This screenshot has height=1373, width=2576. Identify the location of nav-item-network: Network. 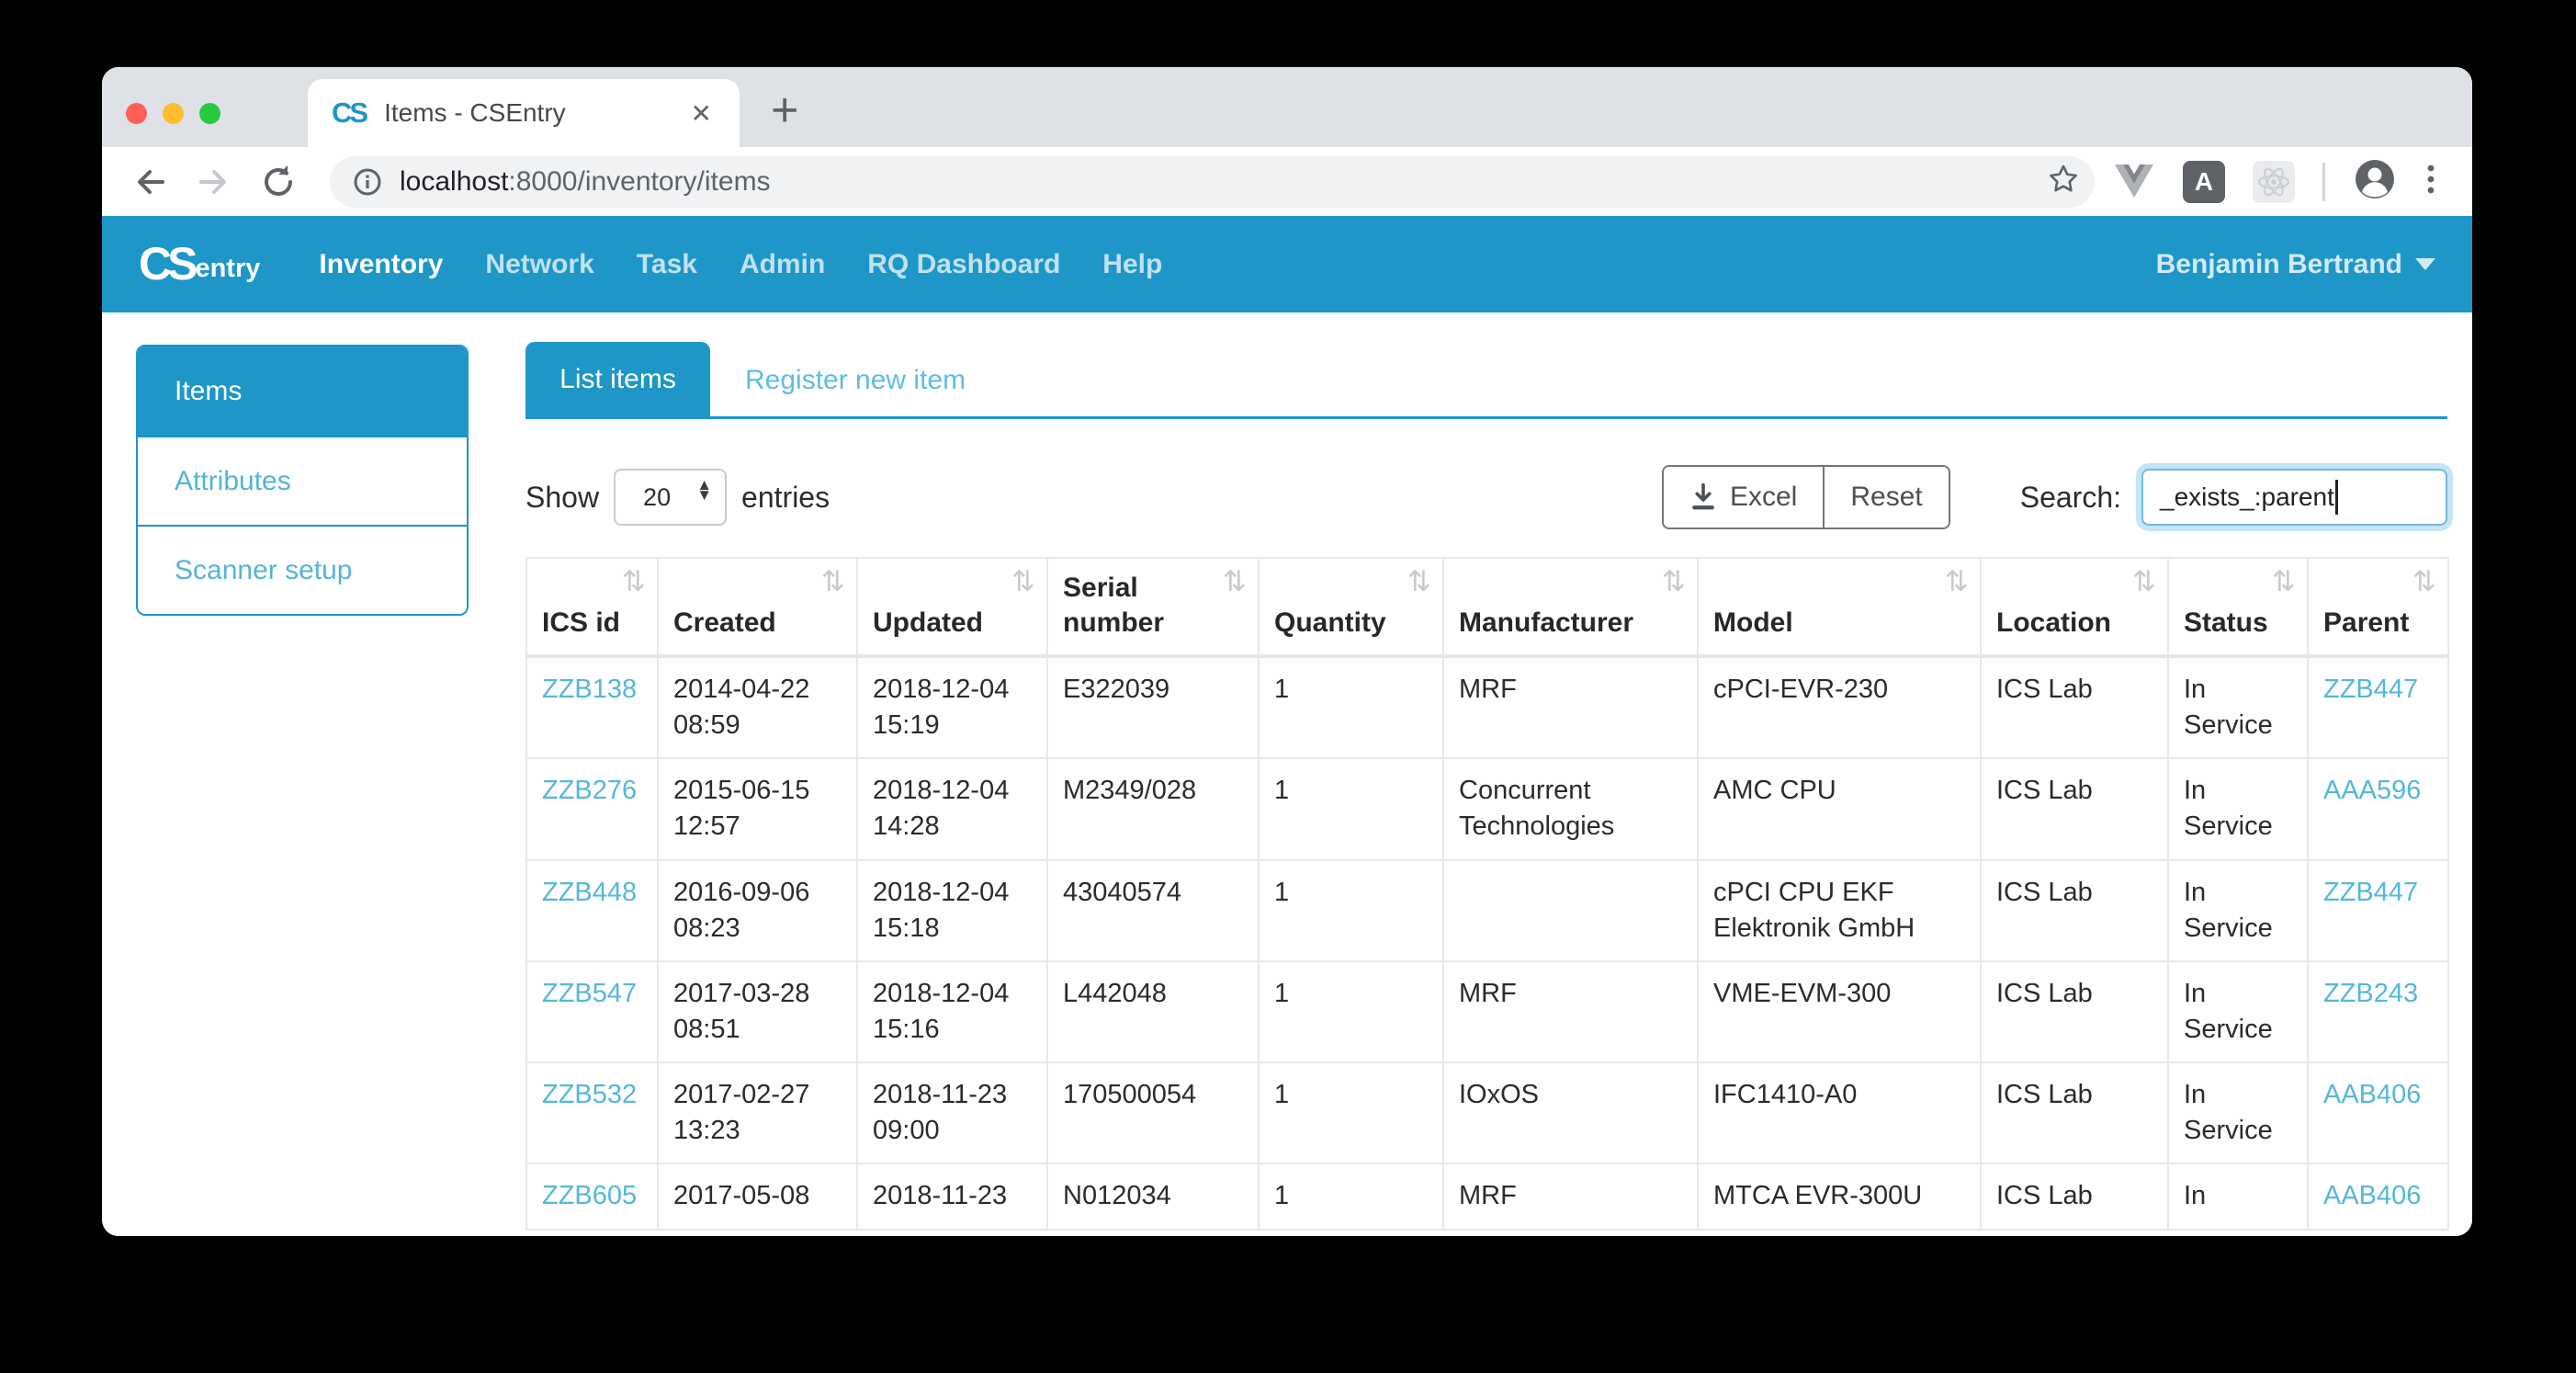
(539, 263).